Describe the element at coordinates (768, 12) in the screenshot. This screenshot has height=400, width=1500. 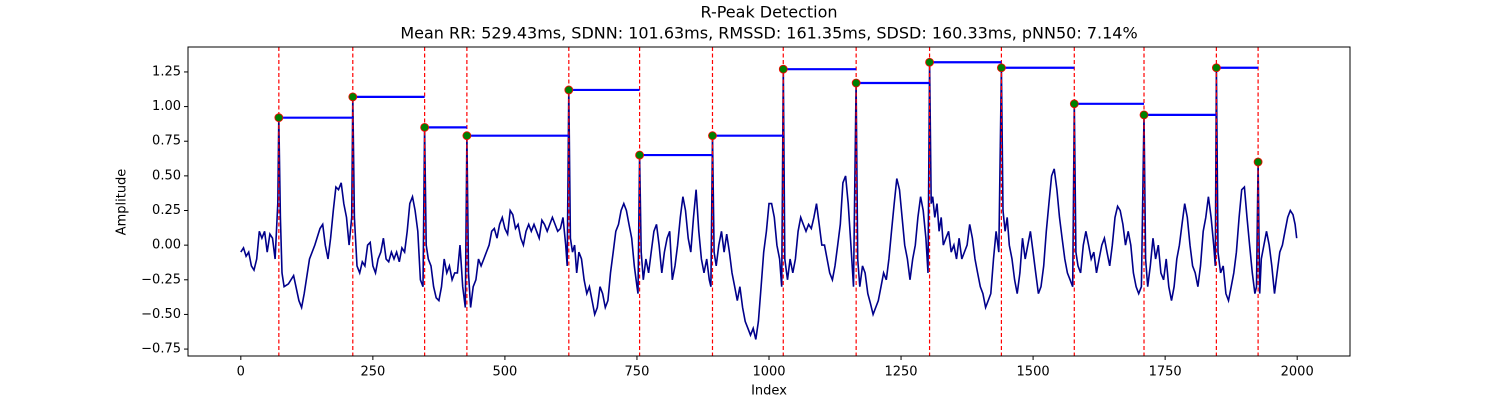
I see `chart-title: R-Peak Detection` at that location.